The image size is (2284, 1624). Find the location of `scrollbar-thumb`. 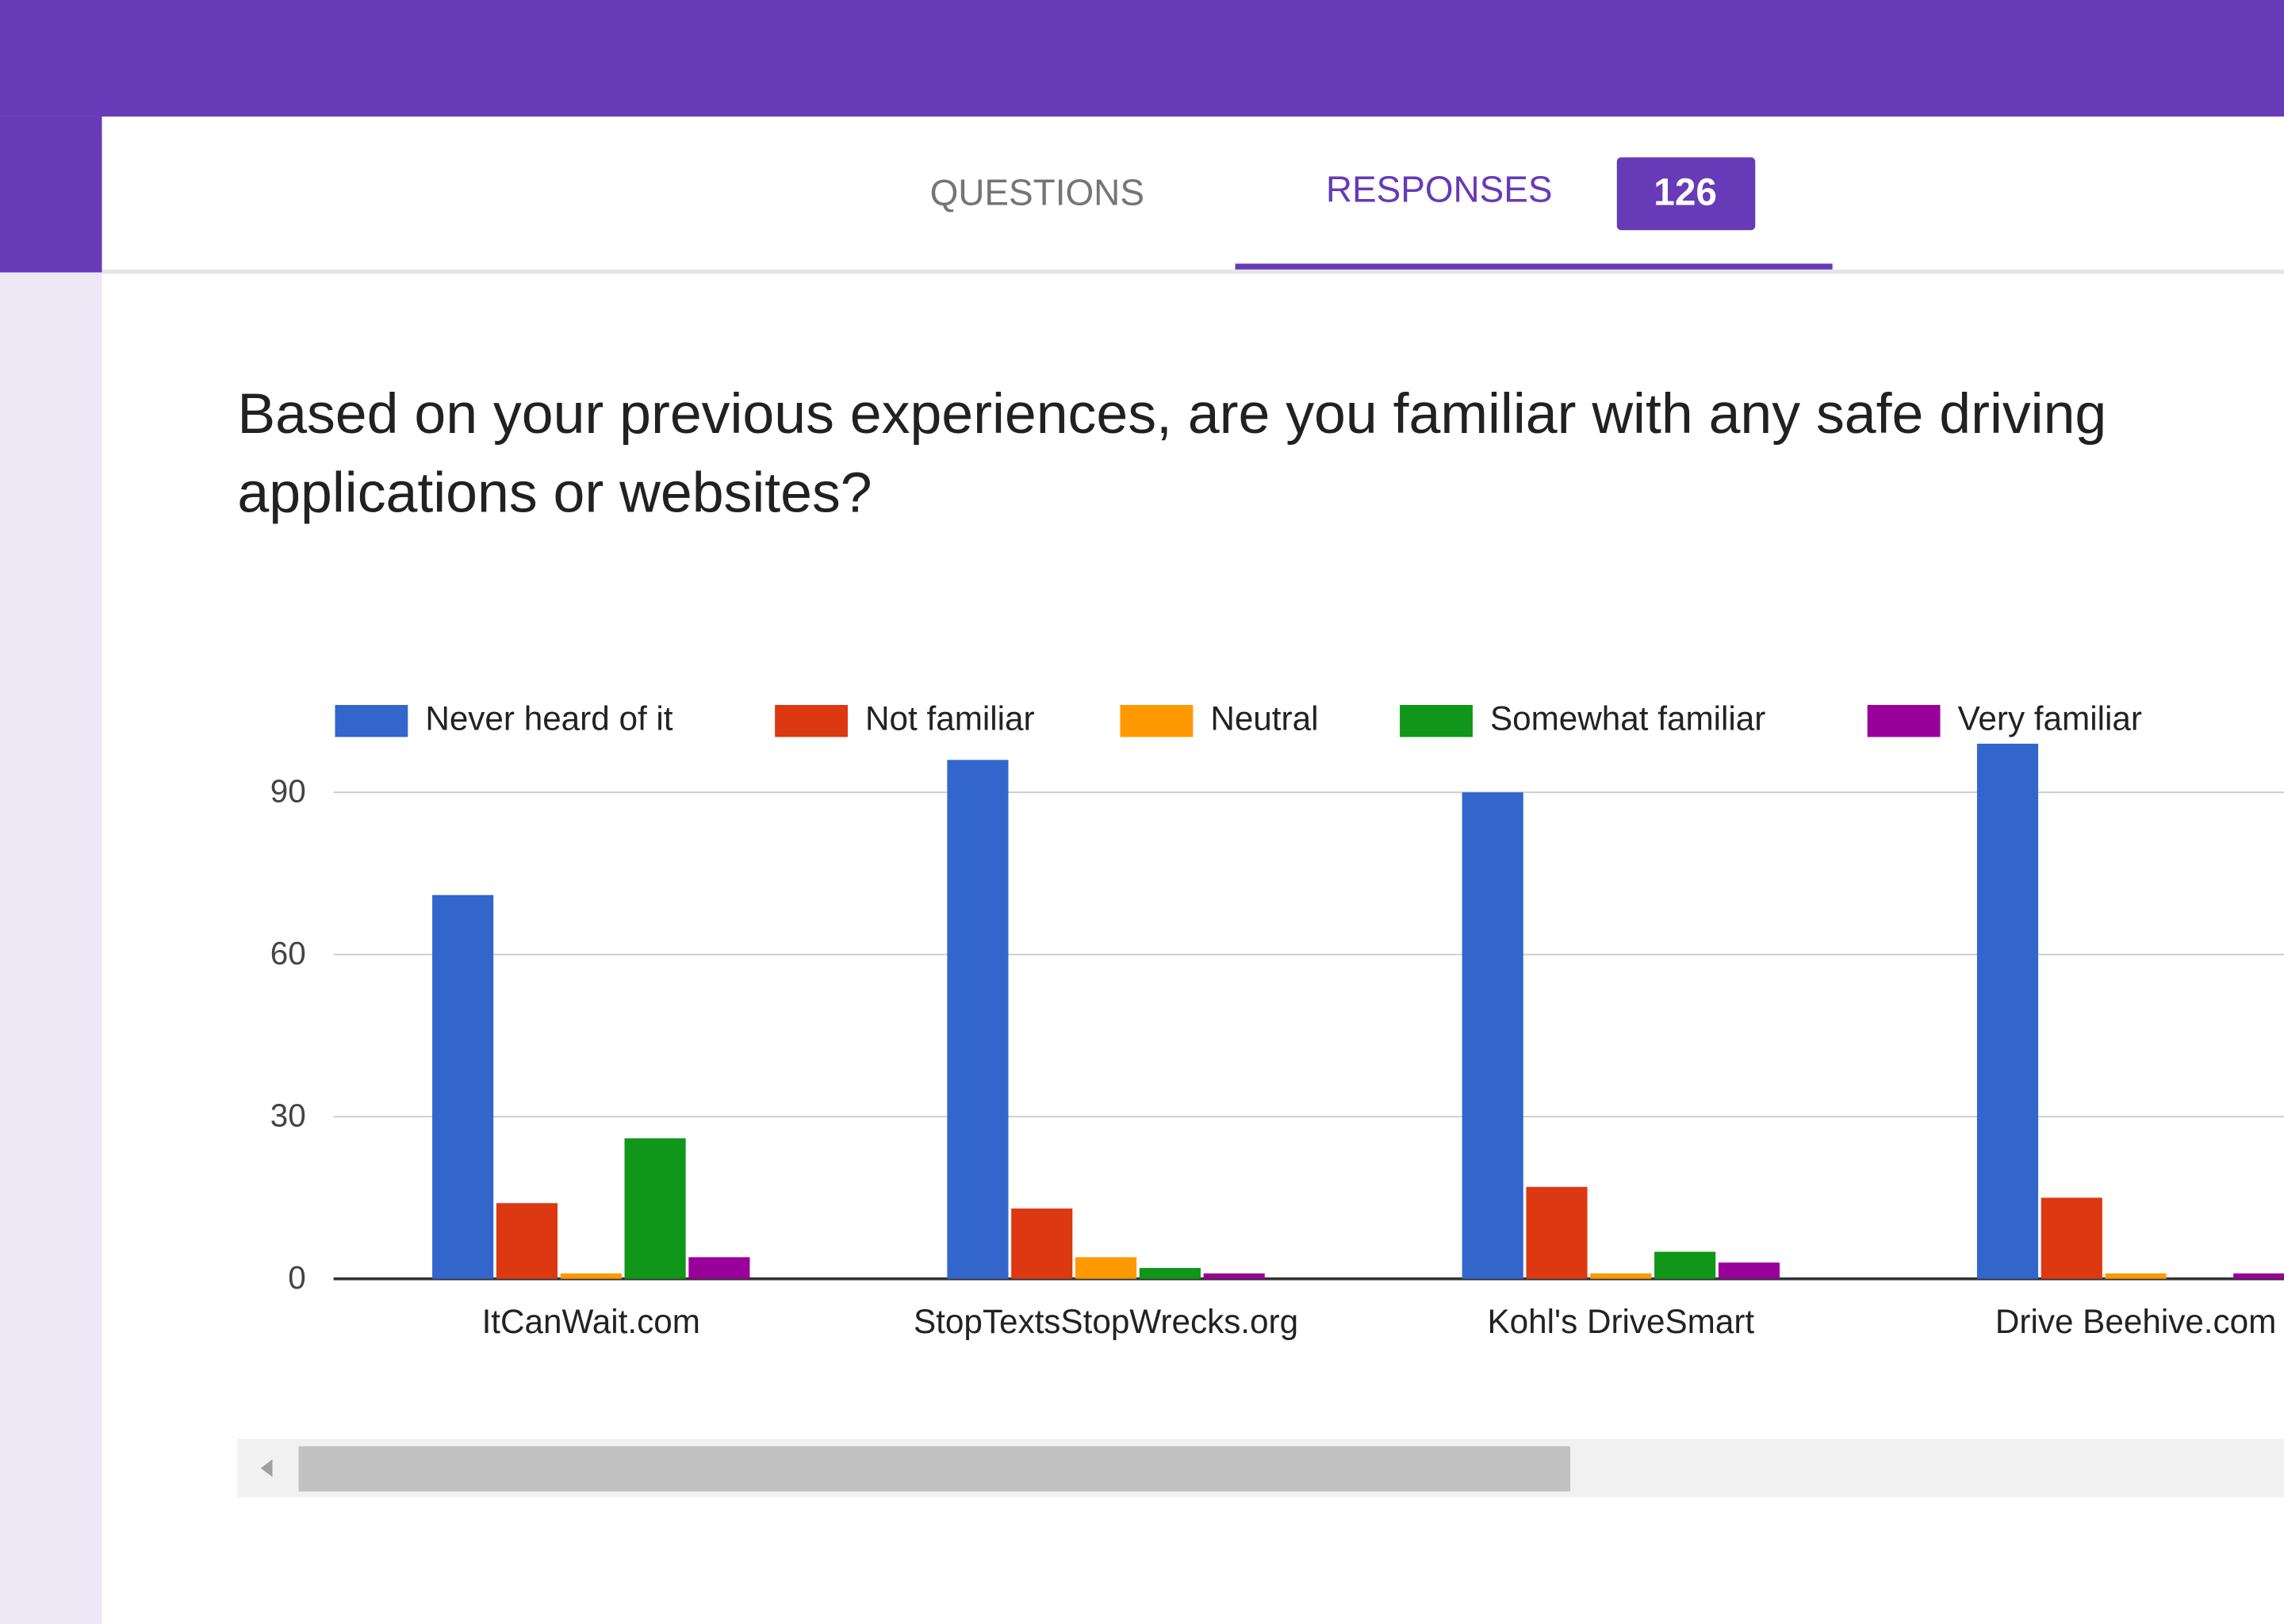

scrollbar-thumb is located at coordinates (934, 1469).